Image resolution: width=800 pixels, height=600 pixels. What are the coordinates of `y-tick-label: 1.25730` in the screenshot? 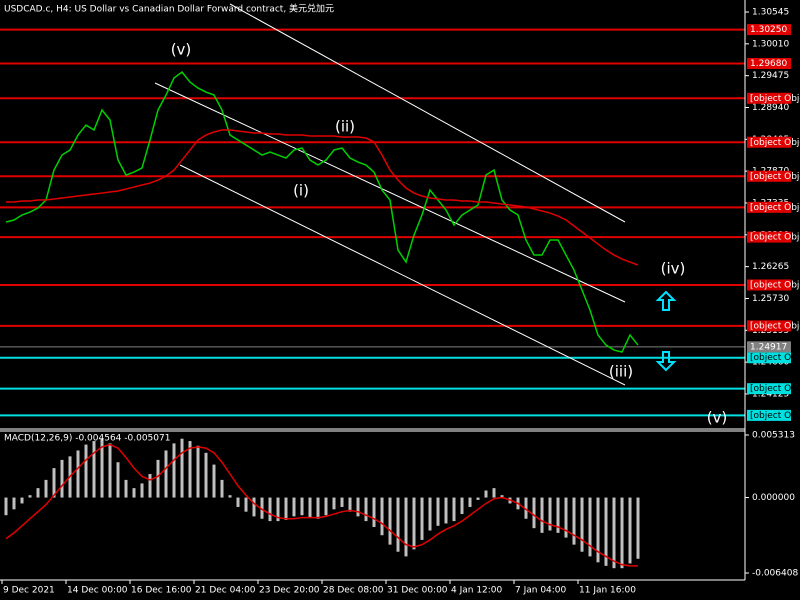 It's located at (770, 299).